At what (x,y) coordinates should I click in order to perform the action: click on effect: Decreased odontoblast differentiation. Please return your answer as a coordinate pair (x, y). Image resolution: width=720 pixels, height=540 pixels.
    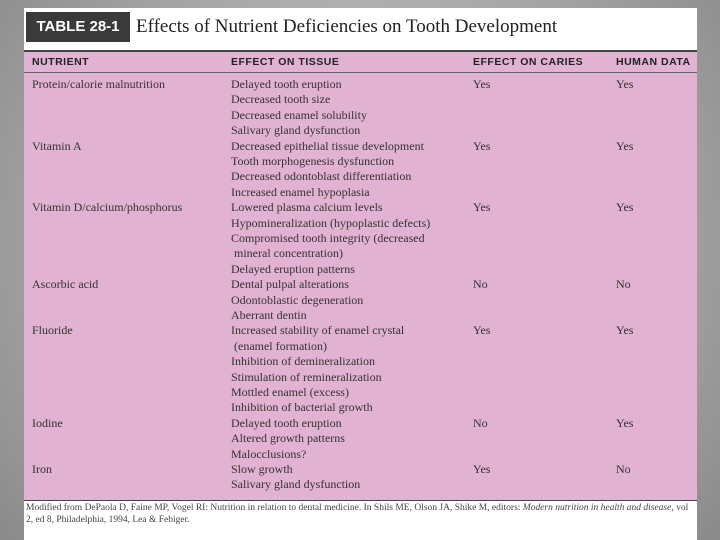
    Looking at the image, I should click on (321, 176).